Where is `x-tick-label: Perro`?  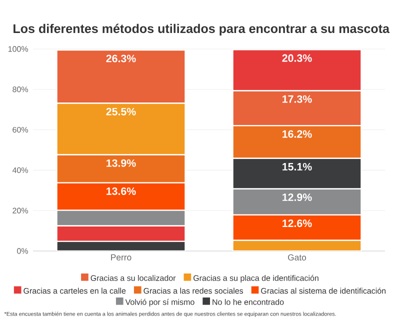
x-tick-label: Perro is located at coordinates (121, 257).